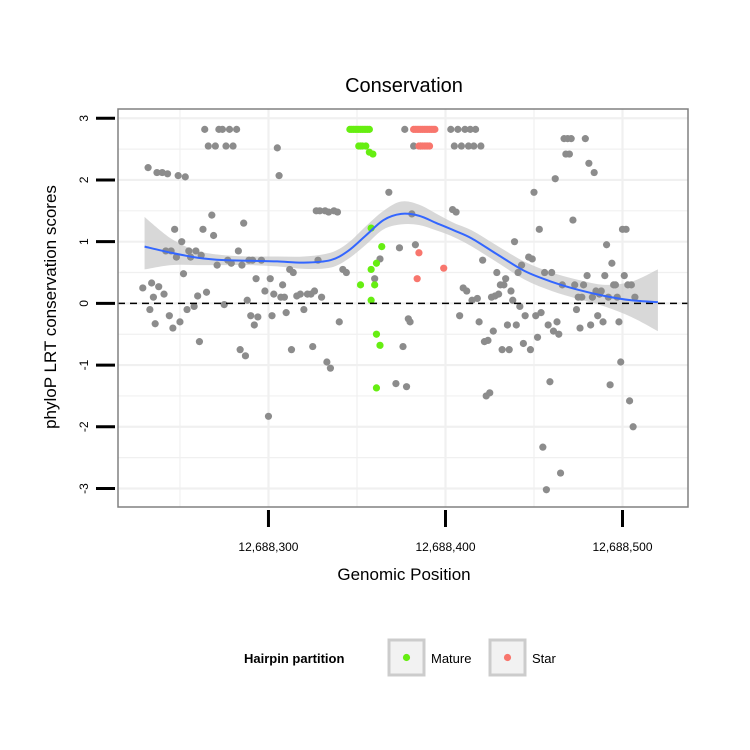 Image resolution: width=750 pixels, height=750 pixels. Describe the element at coordinates (622, 547) in the screenshot. I see `x-tick-label: 12,688,500` at that location.